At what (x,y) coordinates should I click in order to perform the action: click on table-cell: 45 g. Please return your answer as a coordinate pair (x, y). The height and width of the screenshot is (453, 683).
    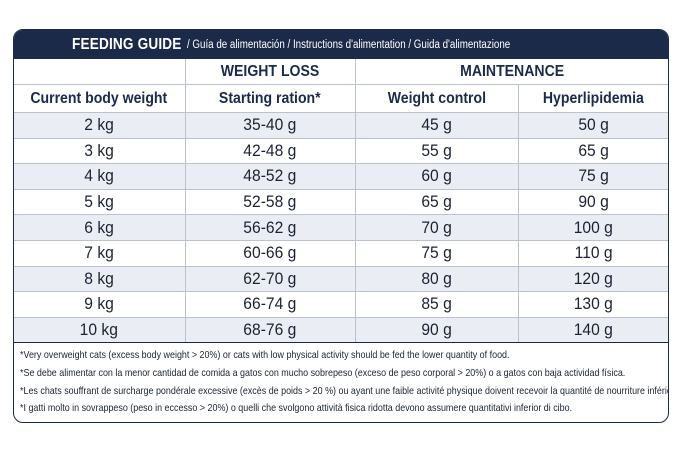
    Looking at the image, I should click on (436, 125).